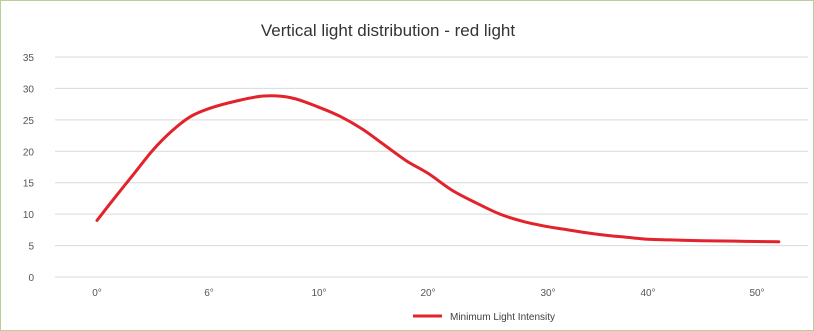  What do you see at coordinates (31, 278) in the screenshot?
I see `y-tick-label: 0` at bounding box center [31, 278].